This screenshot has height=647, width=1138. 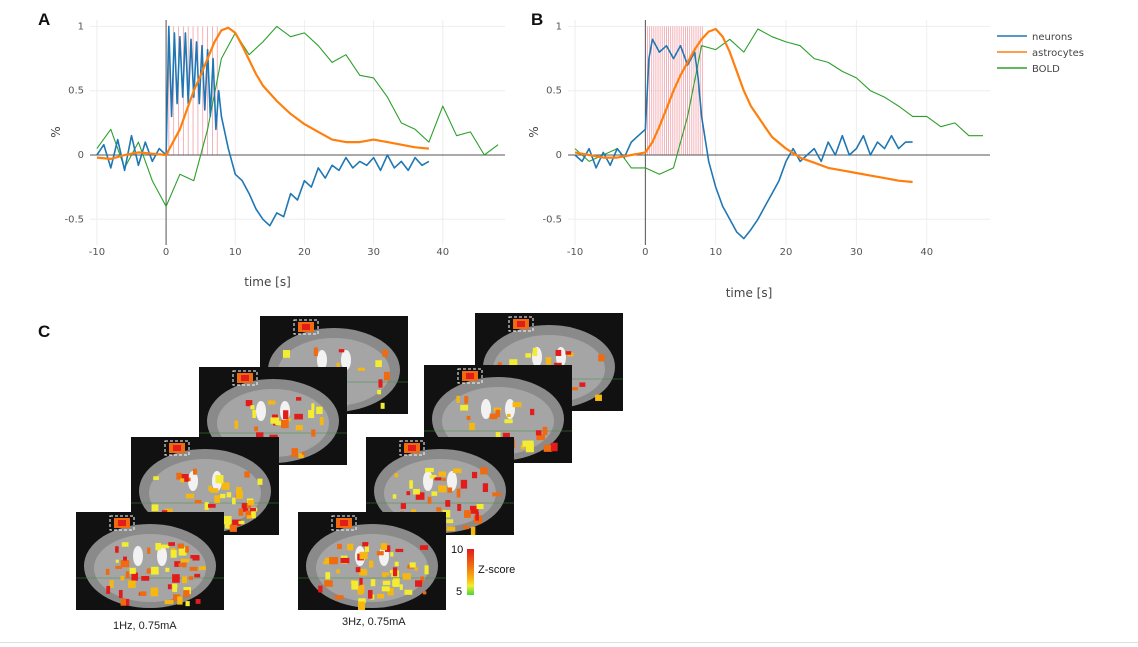 I want to click on y-tick-label: 0.5, so click(x=554, y=91).